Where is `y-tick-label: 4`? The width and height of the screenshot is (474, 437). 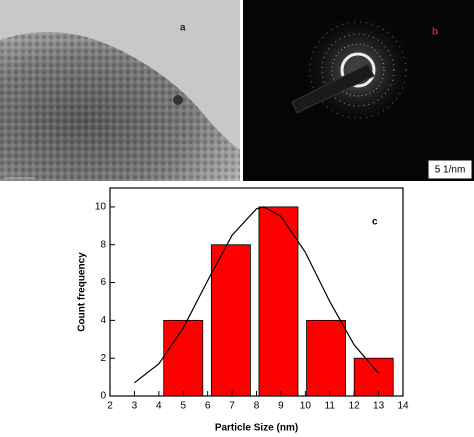 y-tick-label: 4 is located at coordinates (103, 320).